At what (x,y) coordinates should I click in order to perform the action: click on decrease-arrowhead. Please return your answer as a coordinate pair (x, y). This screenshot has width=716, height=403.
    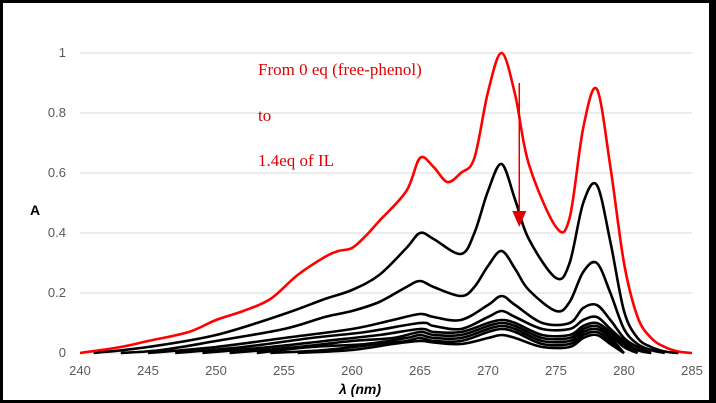
    Looking at the image, I should click on (519, 219).